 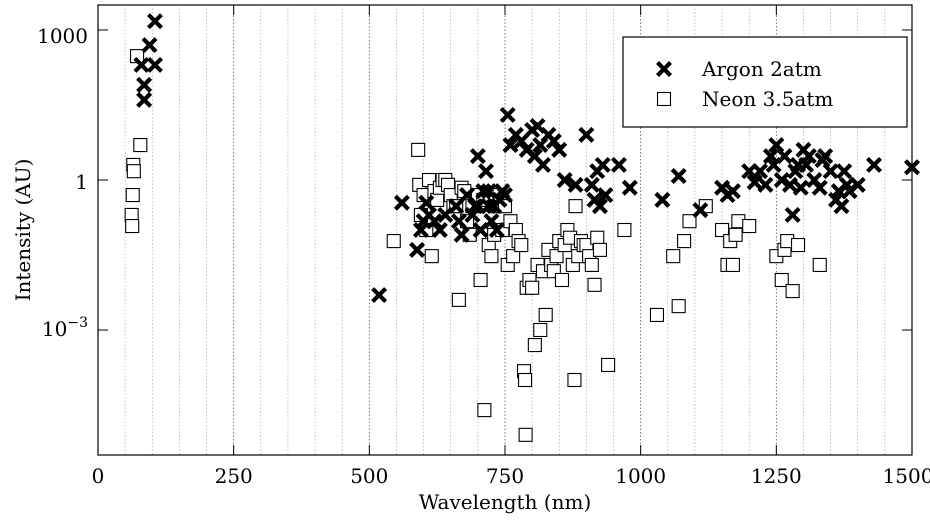 I want to click on y-tick-label-exponent: 10−3, so click(x=65, y=328).